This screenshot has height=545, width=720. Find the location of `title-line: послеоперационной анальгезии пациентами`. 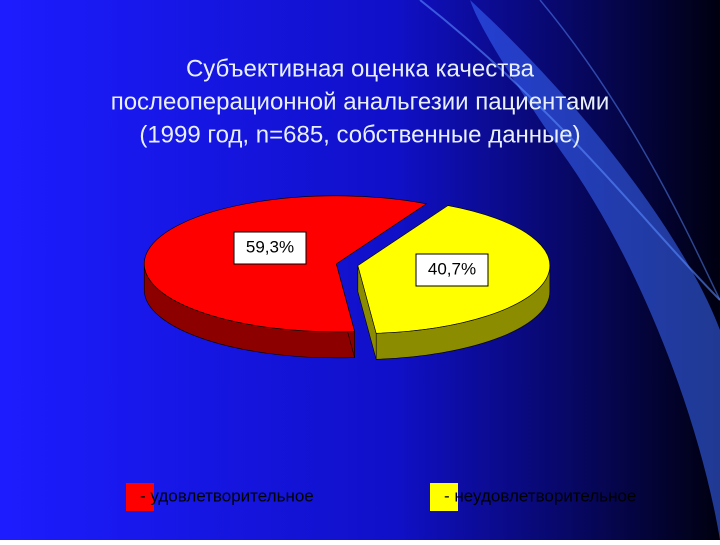

title-line: послеоперационной анальгезии пациентами is located at coordinates (360, 101).